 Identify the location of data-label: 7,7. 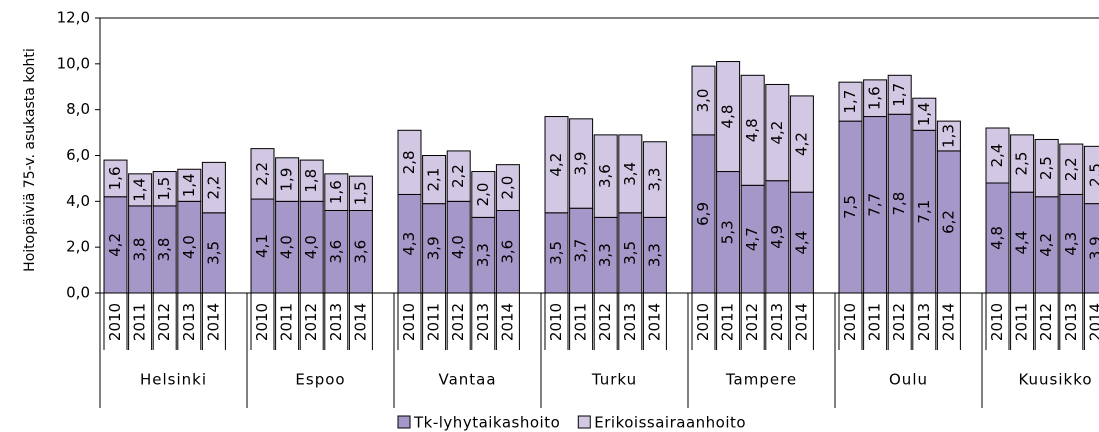
(875, 205).